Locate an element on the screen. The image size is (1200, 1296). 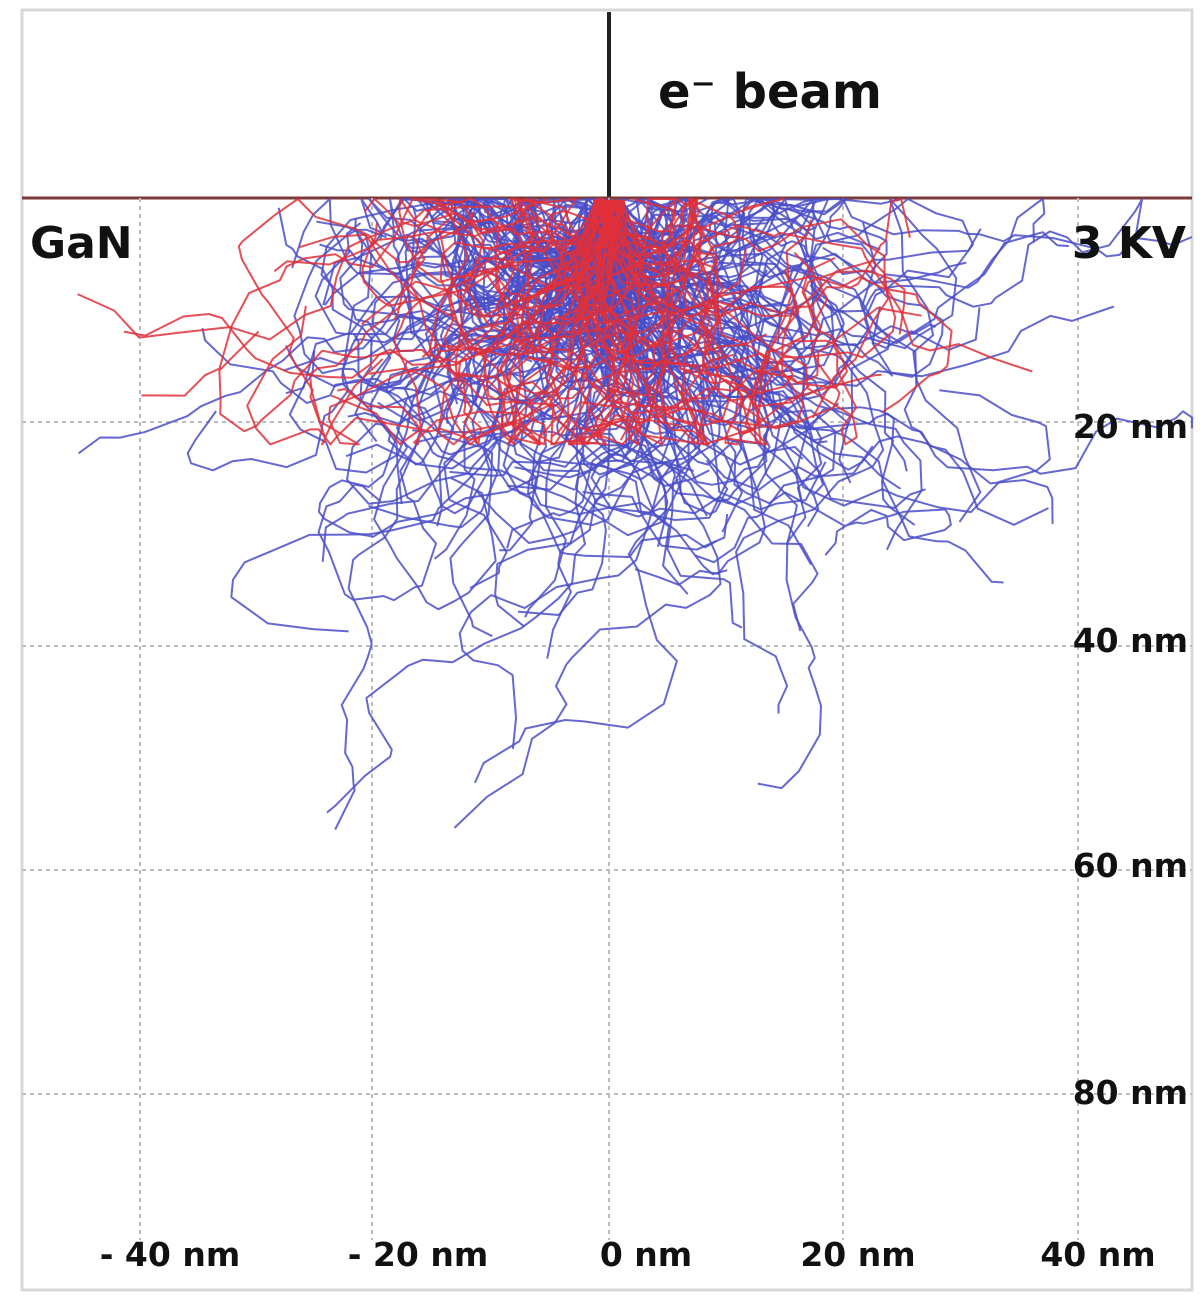
y-tick-label: 60 nm is located at coordinates (1130, 865).